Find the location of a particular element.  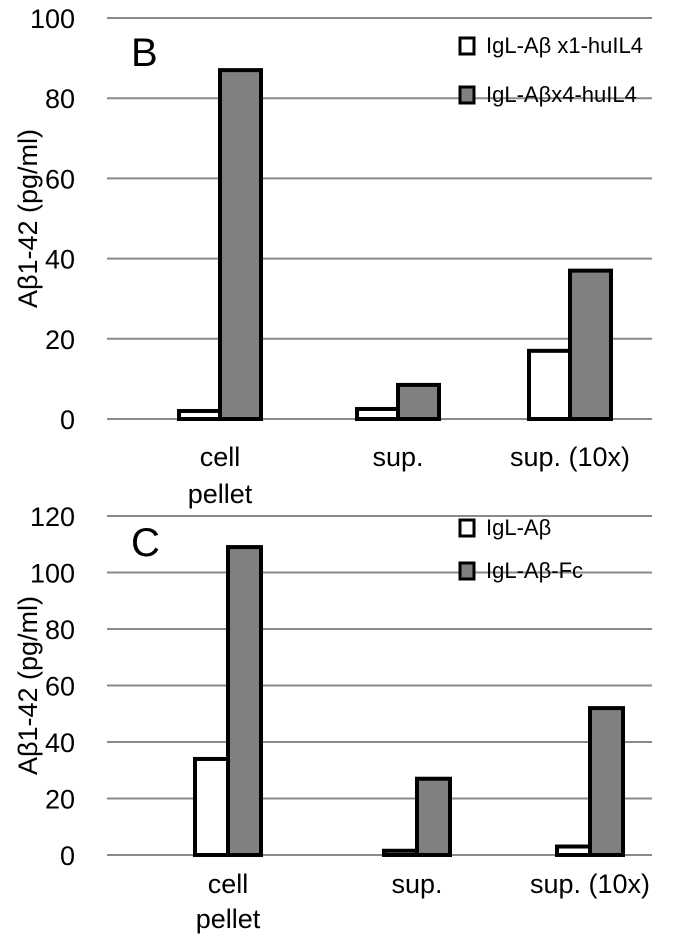

legend-entry: IgL-Aβ-Fc is located at coordinates (534, 570).